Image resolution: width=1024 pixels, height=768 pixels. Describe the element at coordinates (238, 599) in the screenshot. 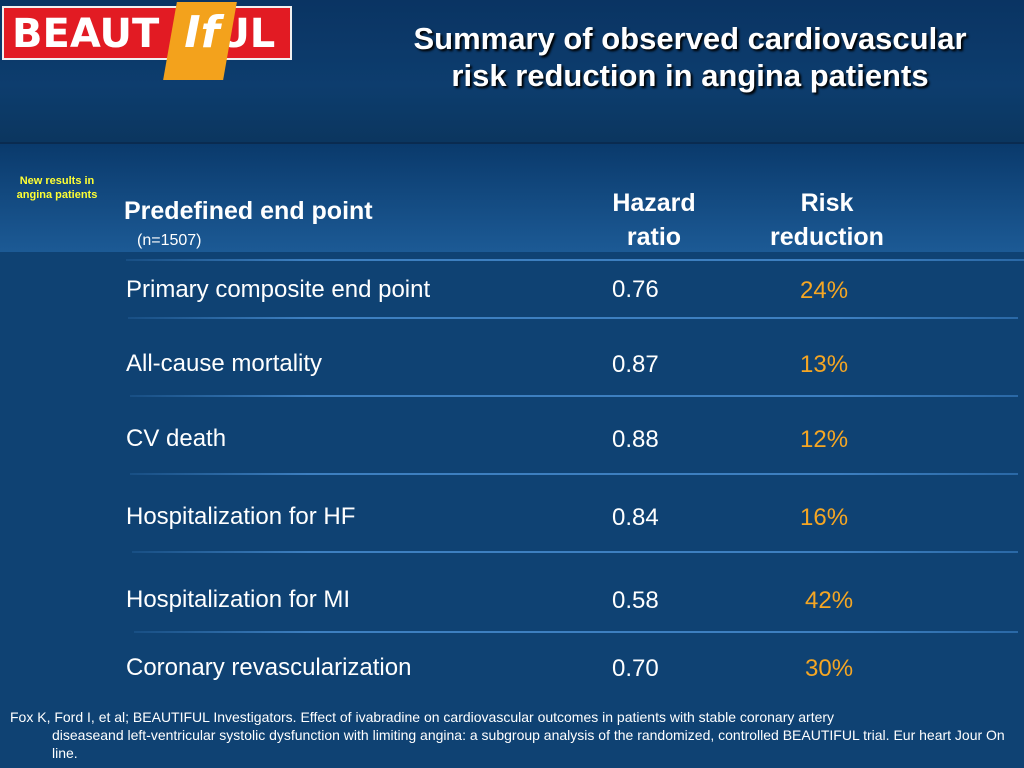

I see `endpoint-label: Hospitalization for MI` at that location.